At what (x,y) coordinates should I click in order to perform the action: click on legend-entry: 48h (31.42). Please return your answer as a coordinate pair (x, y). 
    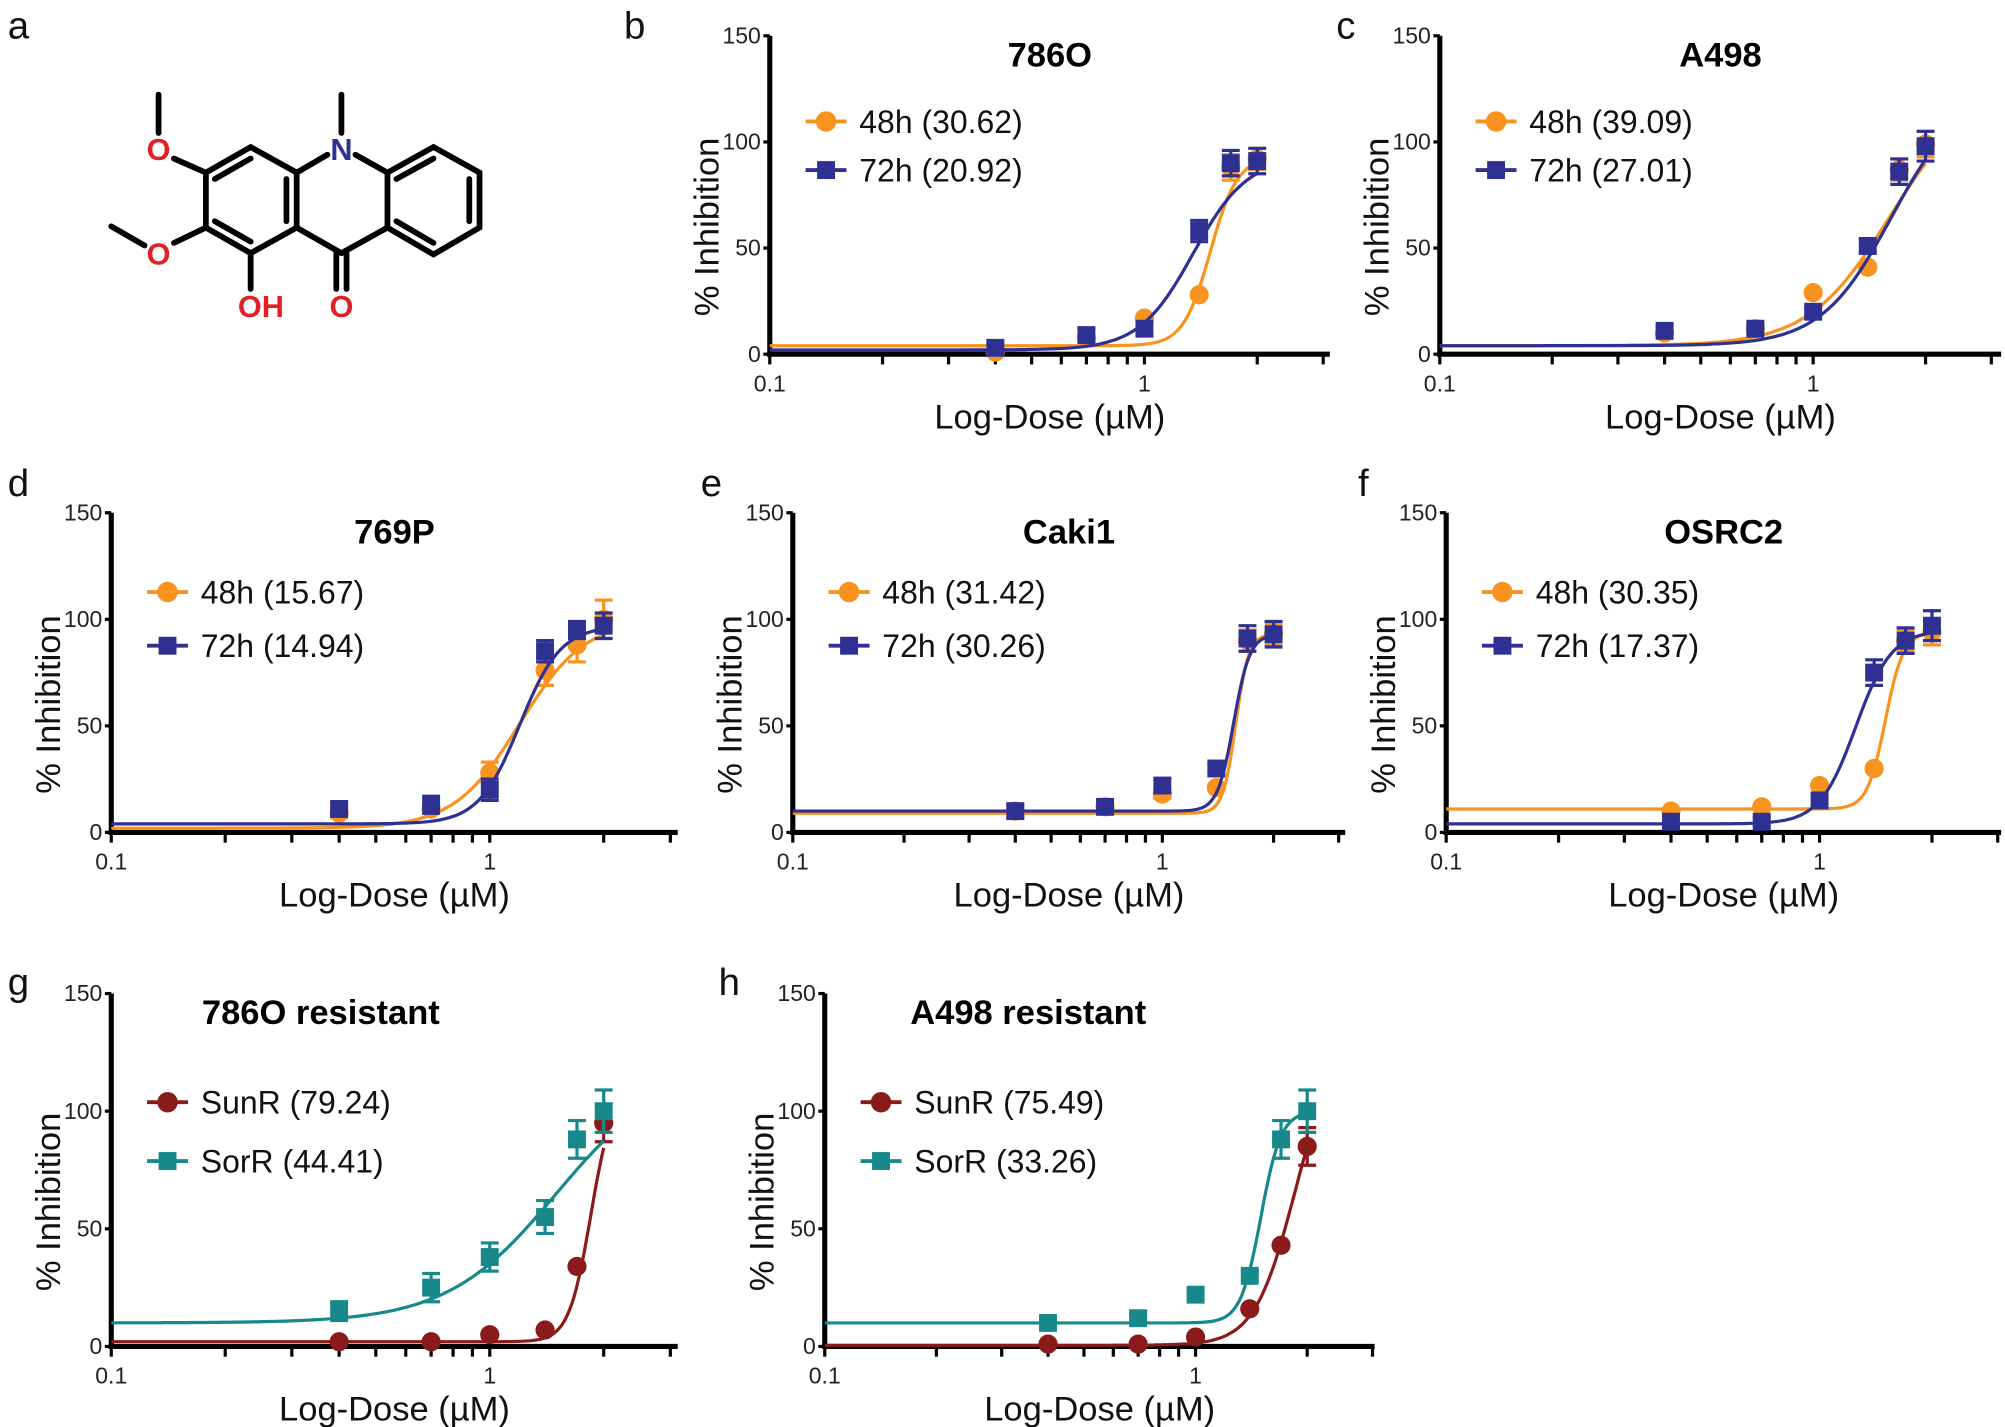
    Looking at the image, I should click on (937, 593).